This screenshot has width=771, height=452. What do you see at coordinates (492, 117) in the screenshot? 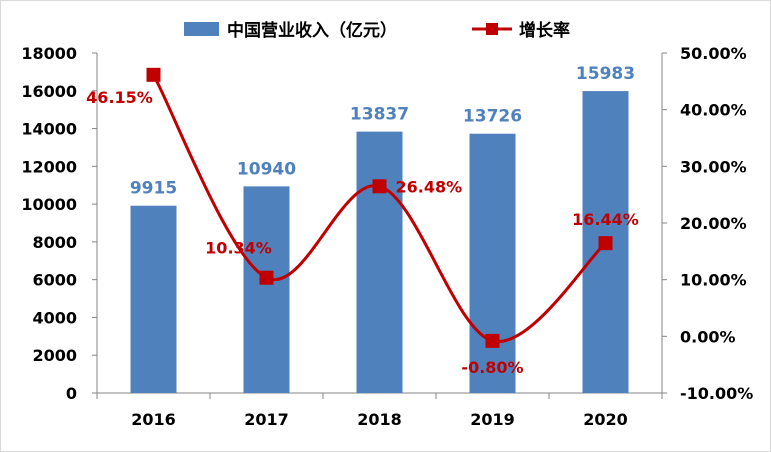
I see `bar-value-label: 13726` at bounding box center [492, 117].